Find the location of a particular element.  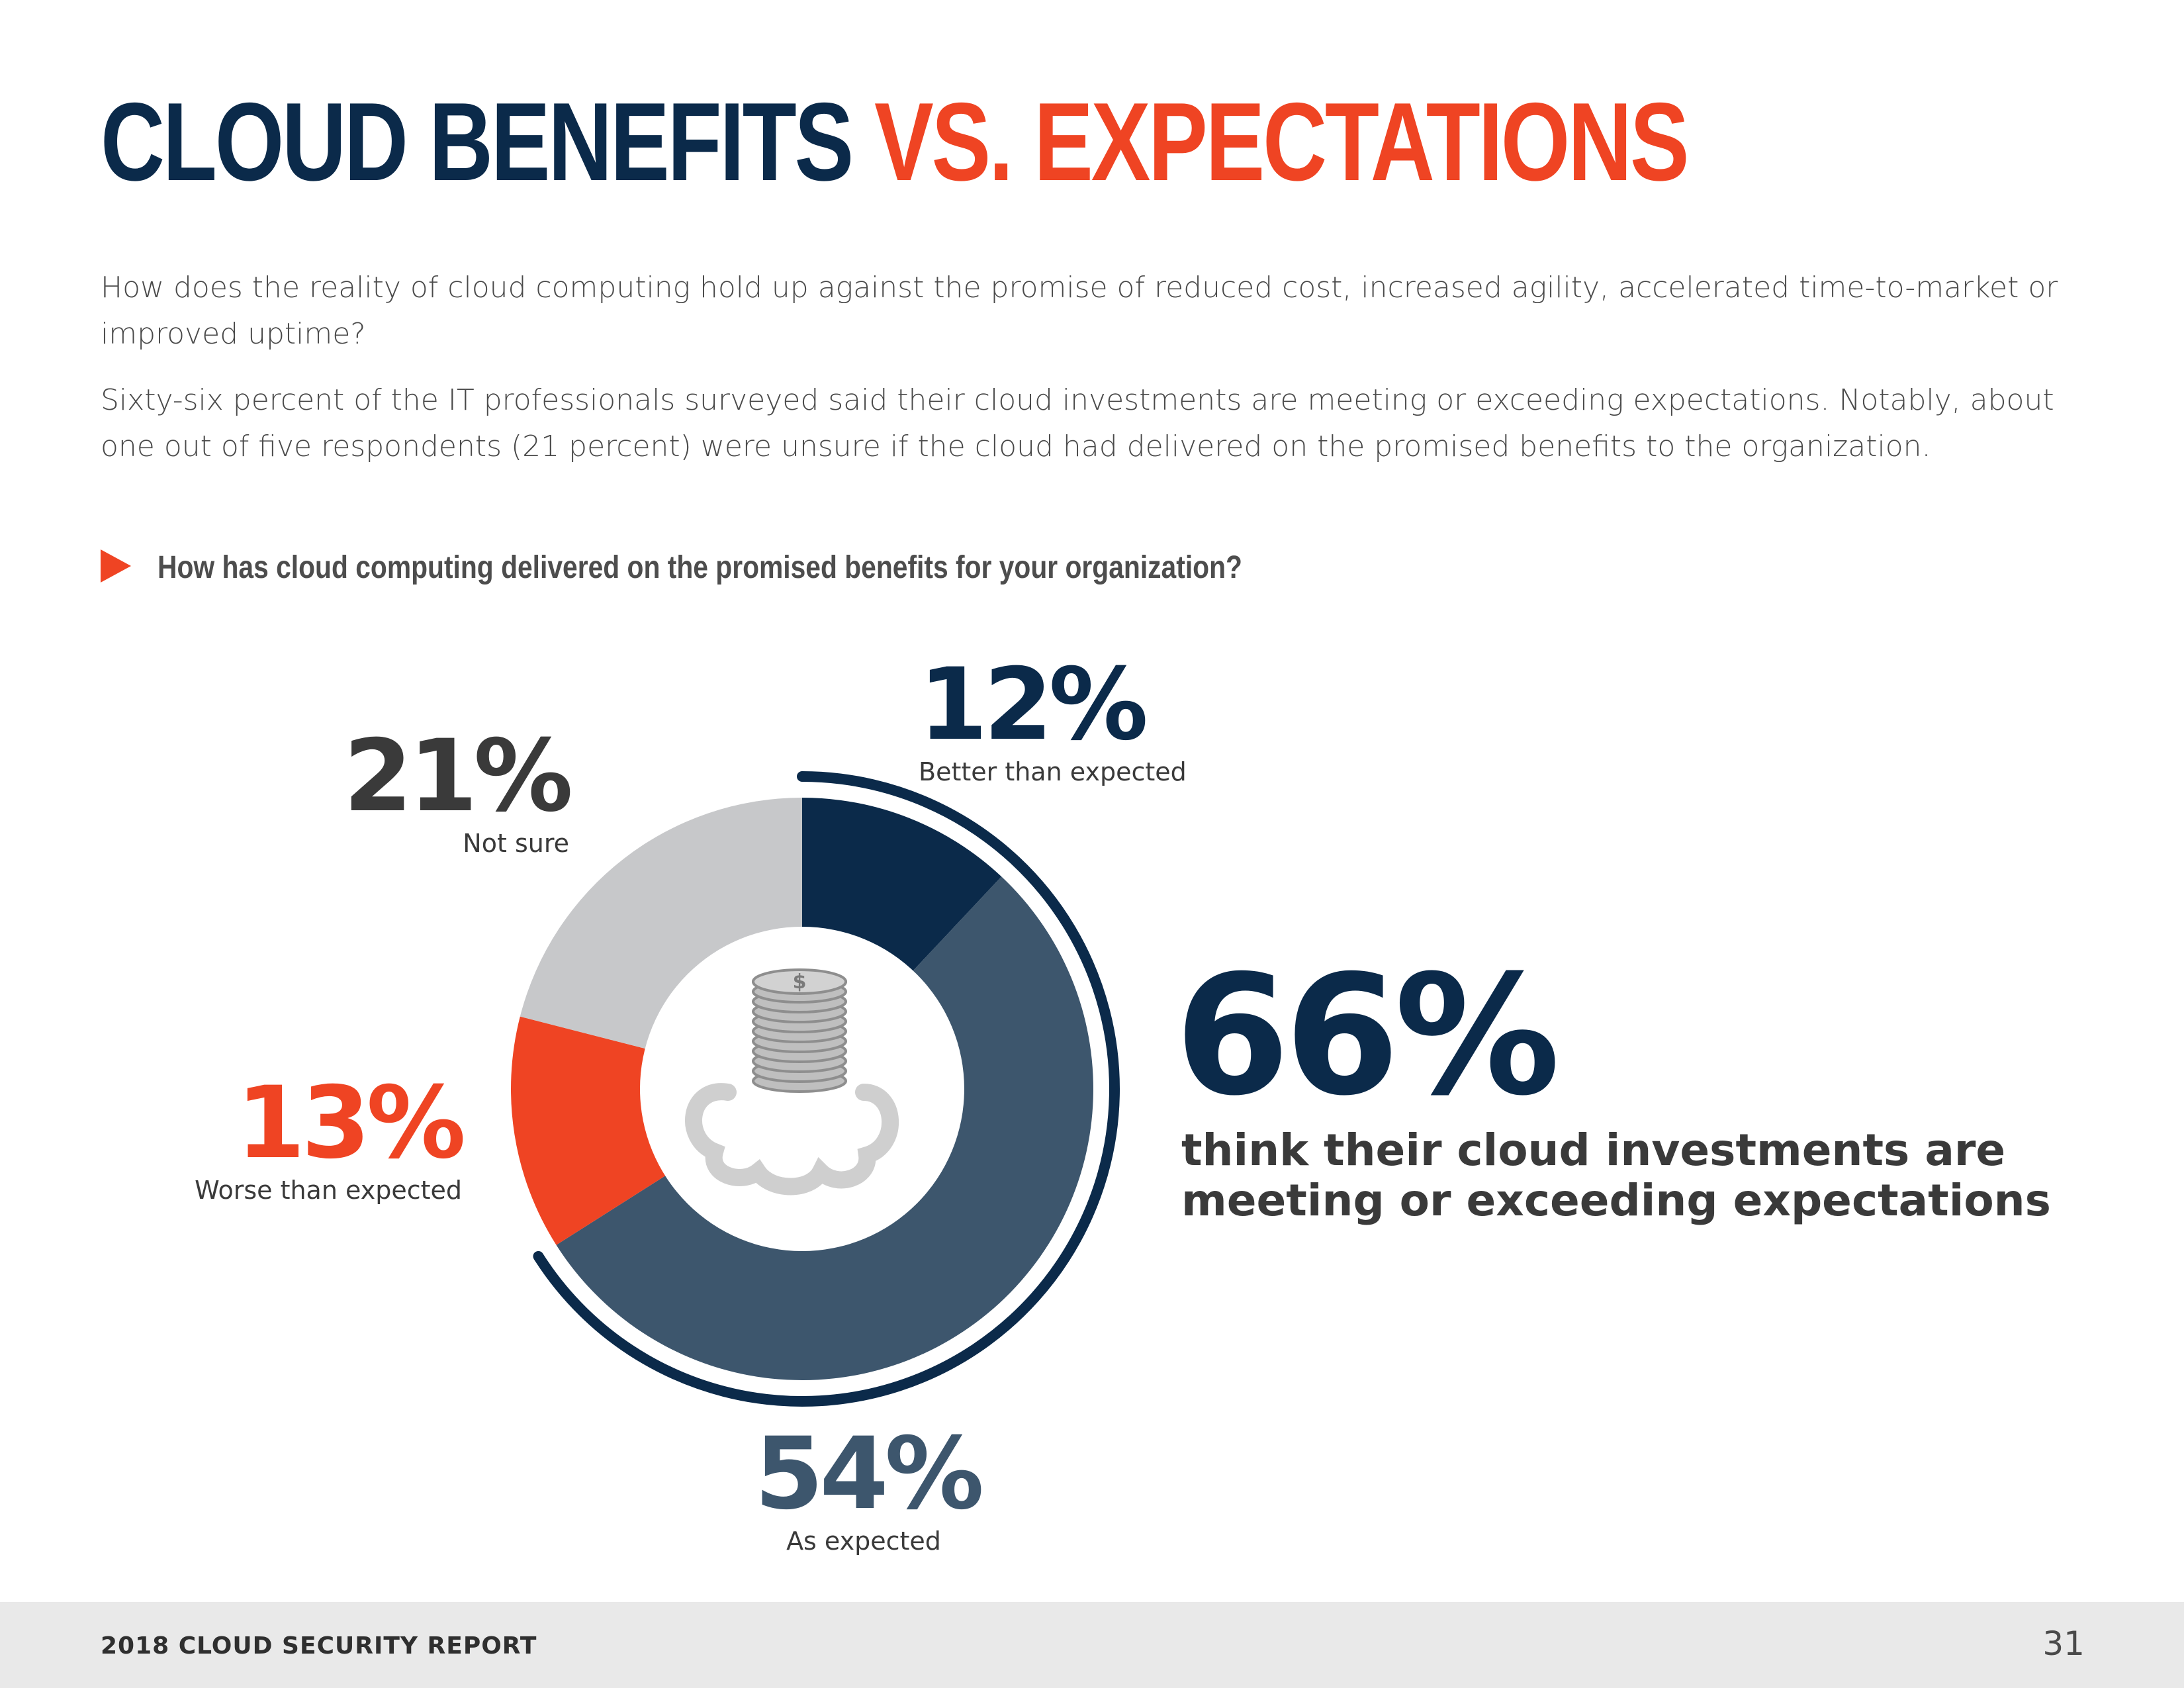

label-better-than-expected: 12% Better than expected is located at coordinates (1053, 720).